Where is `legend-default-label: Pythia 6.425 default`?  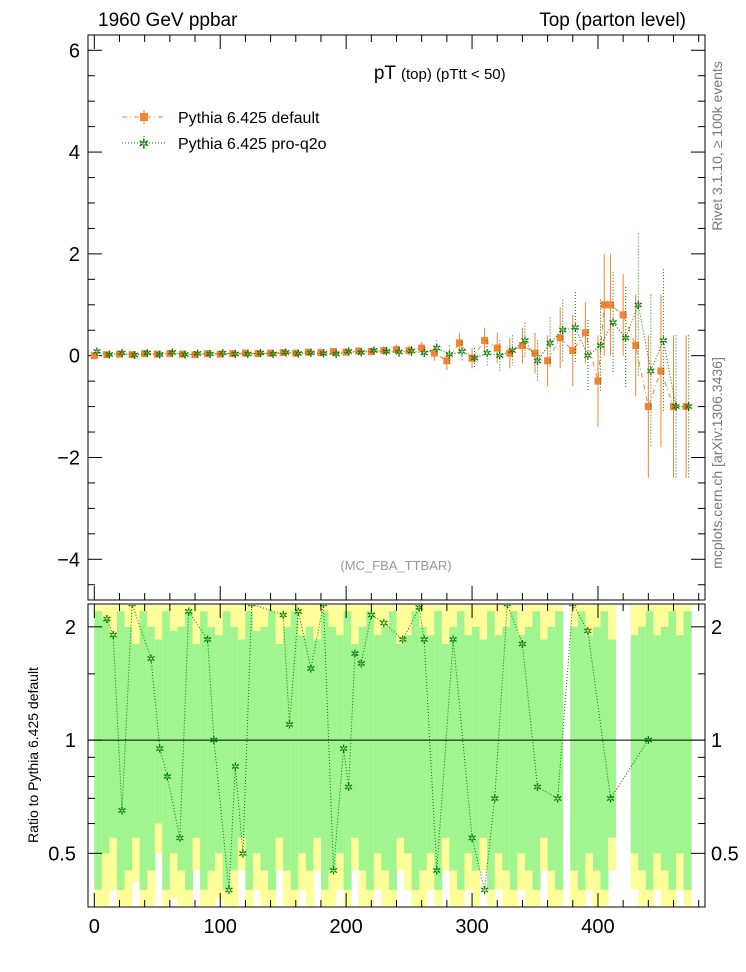
legend-default-label: Pythia 6.425 default is located at coordinates (249, 118).